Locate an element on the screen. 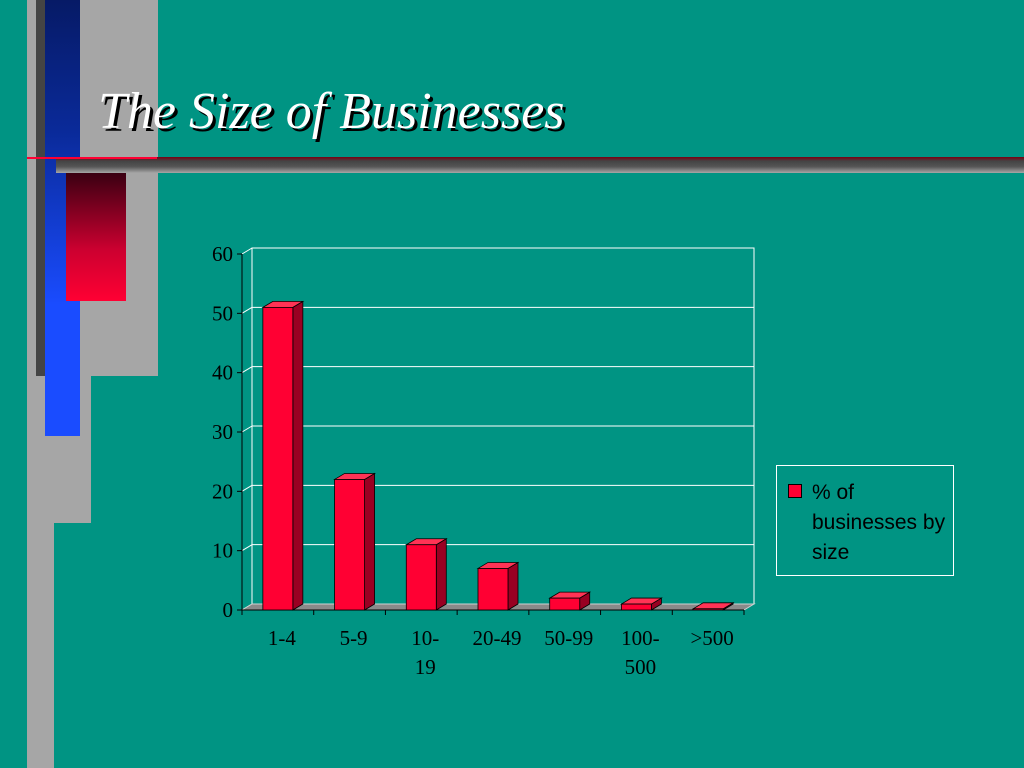 Image resolution: width=1024 pixels, height=768 pixels. legend-label: % of businesses by size is located at coordinates (879, 522).